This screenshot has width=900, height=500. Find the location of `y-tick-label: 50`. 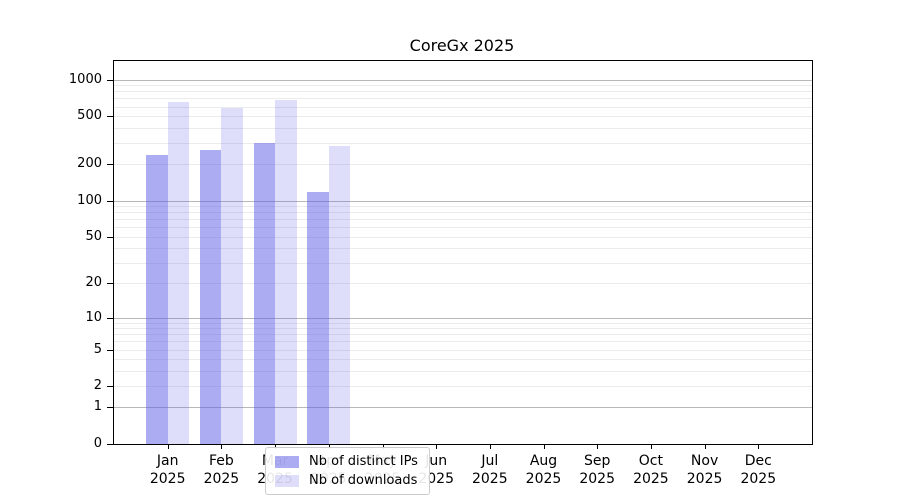

y-tick-label: 50 is located at coordinates (93, 236).